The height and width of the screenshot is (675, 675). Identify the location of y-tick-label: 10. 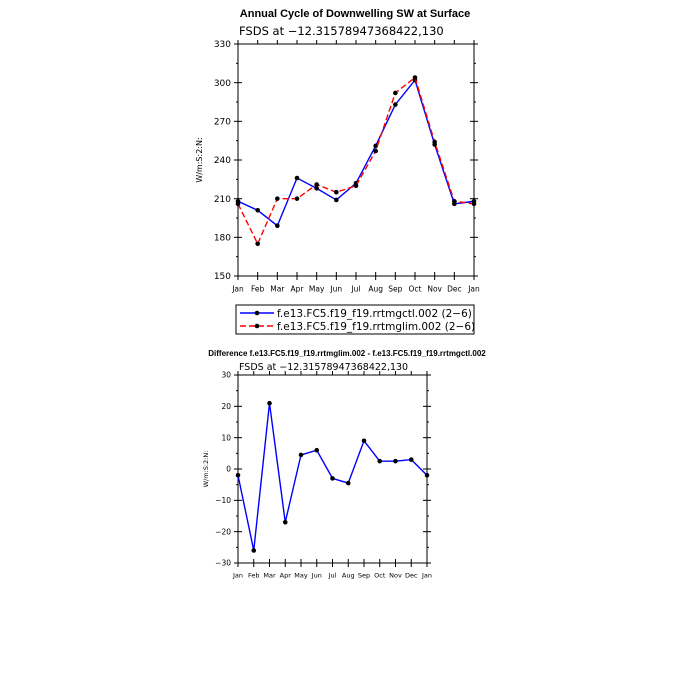
(226, 437).